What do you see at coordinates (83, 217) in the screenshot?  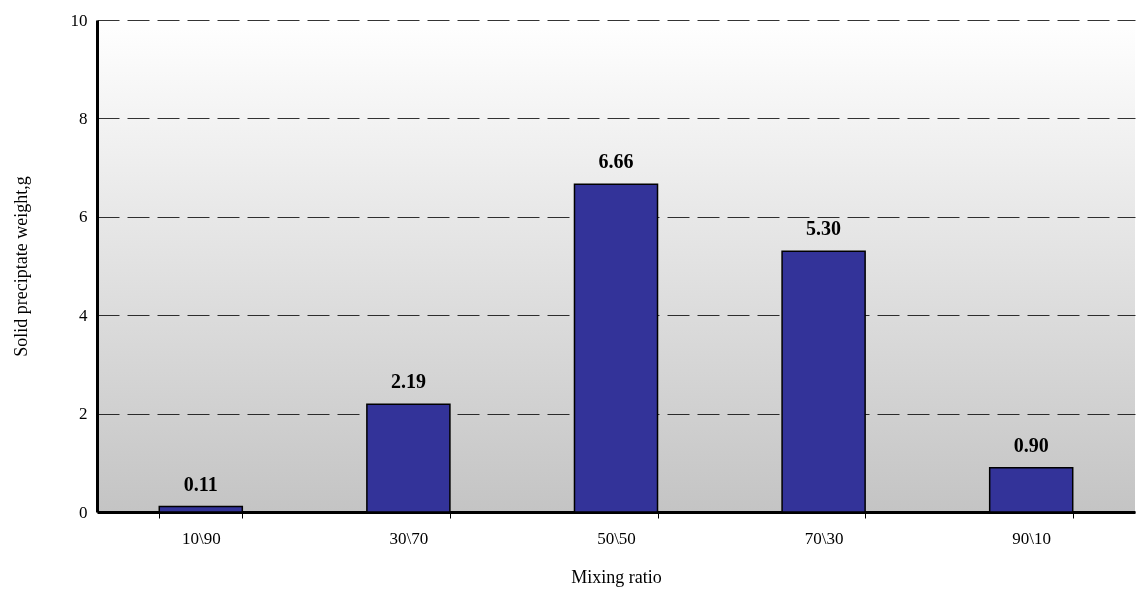 I see `y-tick-label: 6` at bounding box center [83, 217].